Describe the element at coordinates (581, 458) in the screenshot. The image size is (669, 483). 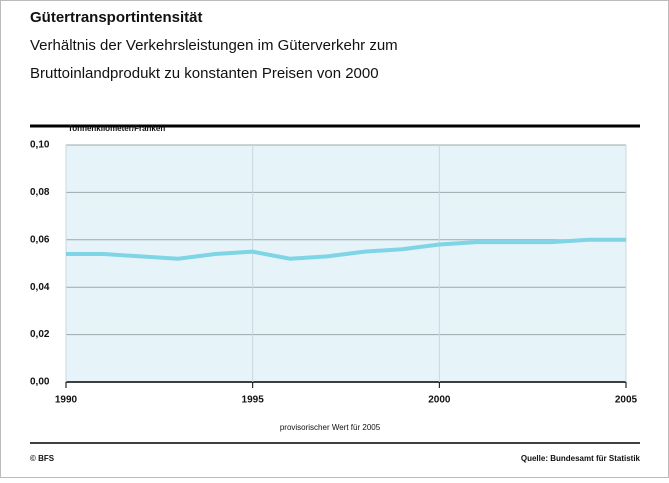
I see `source: Quelle: Bundesamt für Statistik` at that location.